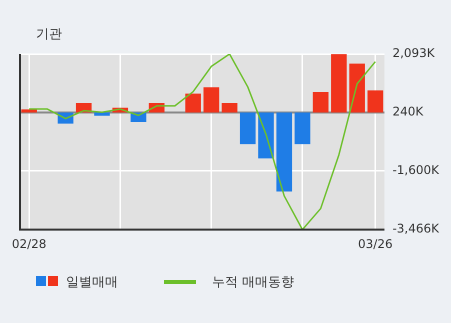 The height and width of the screenshot is (323, 451). Describe the element at coordinates (408, 111) in the screenshot. I see `y-tick-label: 240K` at that location.